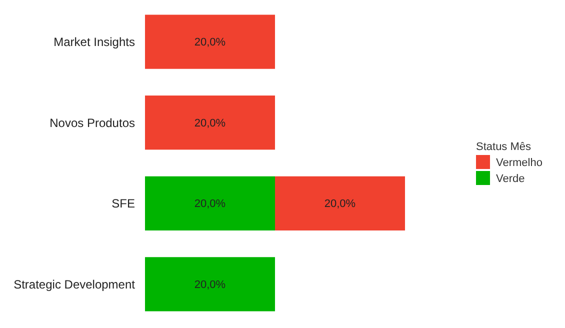 The width and height of the screenshot is (565, 328). I want to click on legend-label: Vermelho, so click(519, 162).